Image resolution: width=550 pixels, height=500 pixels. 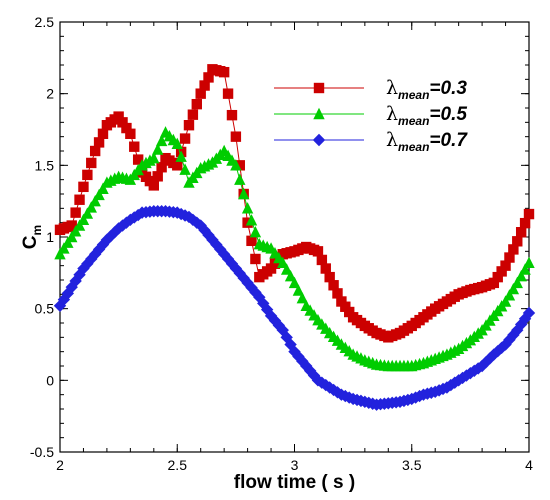 What do you see at coordinates (37, 230) in the screenshot?
I see `y-axis-title-sub: m` at bounding box center [37, 230].